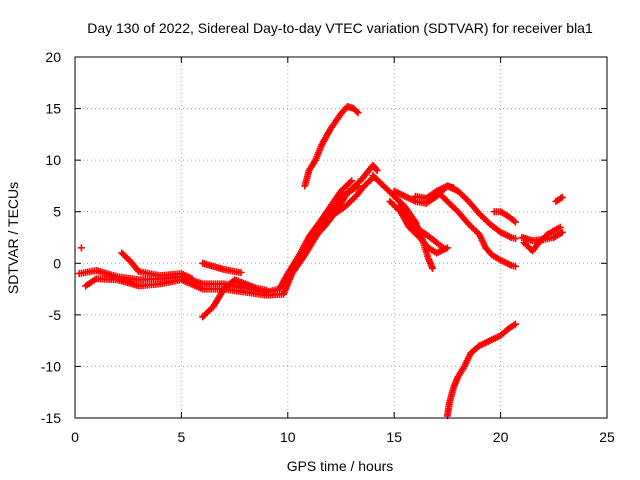  I want to click on y-tick-label: 0, so click(57, 263).